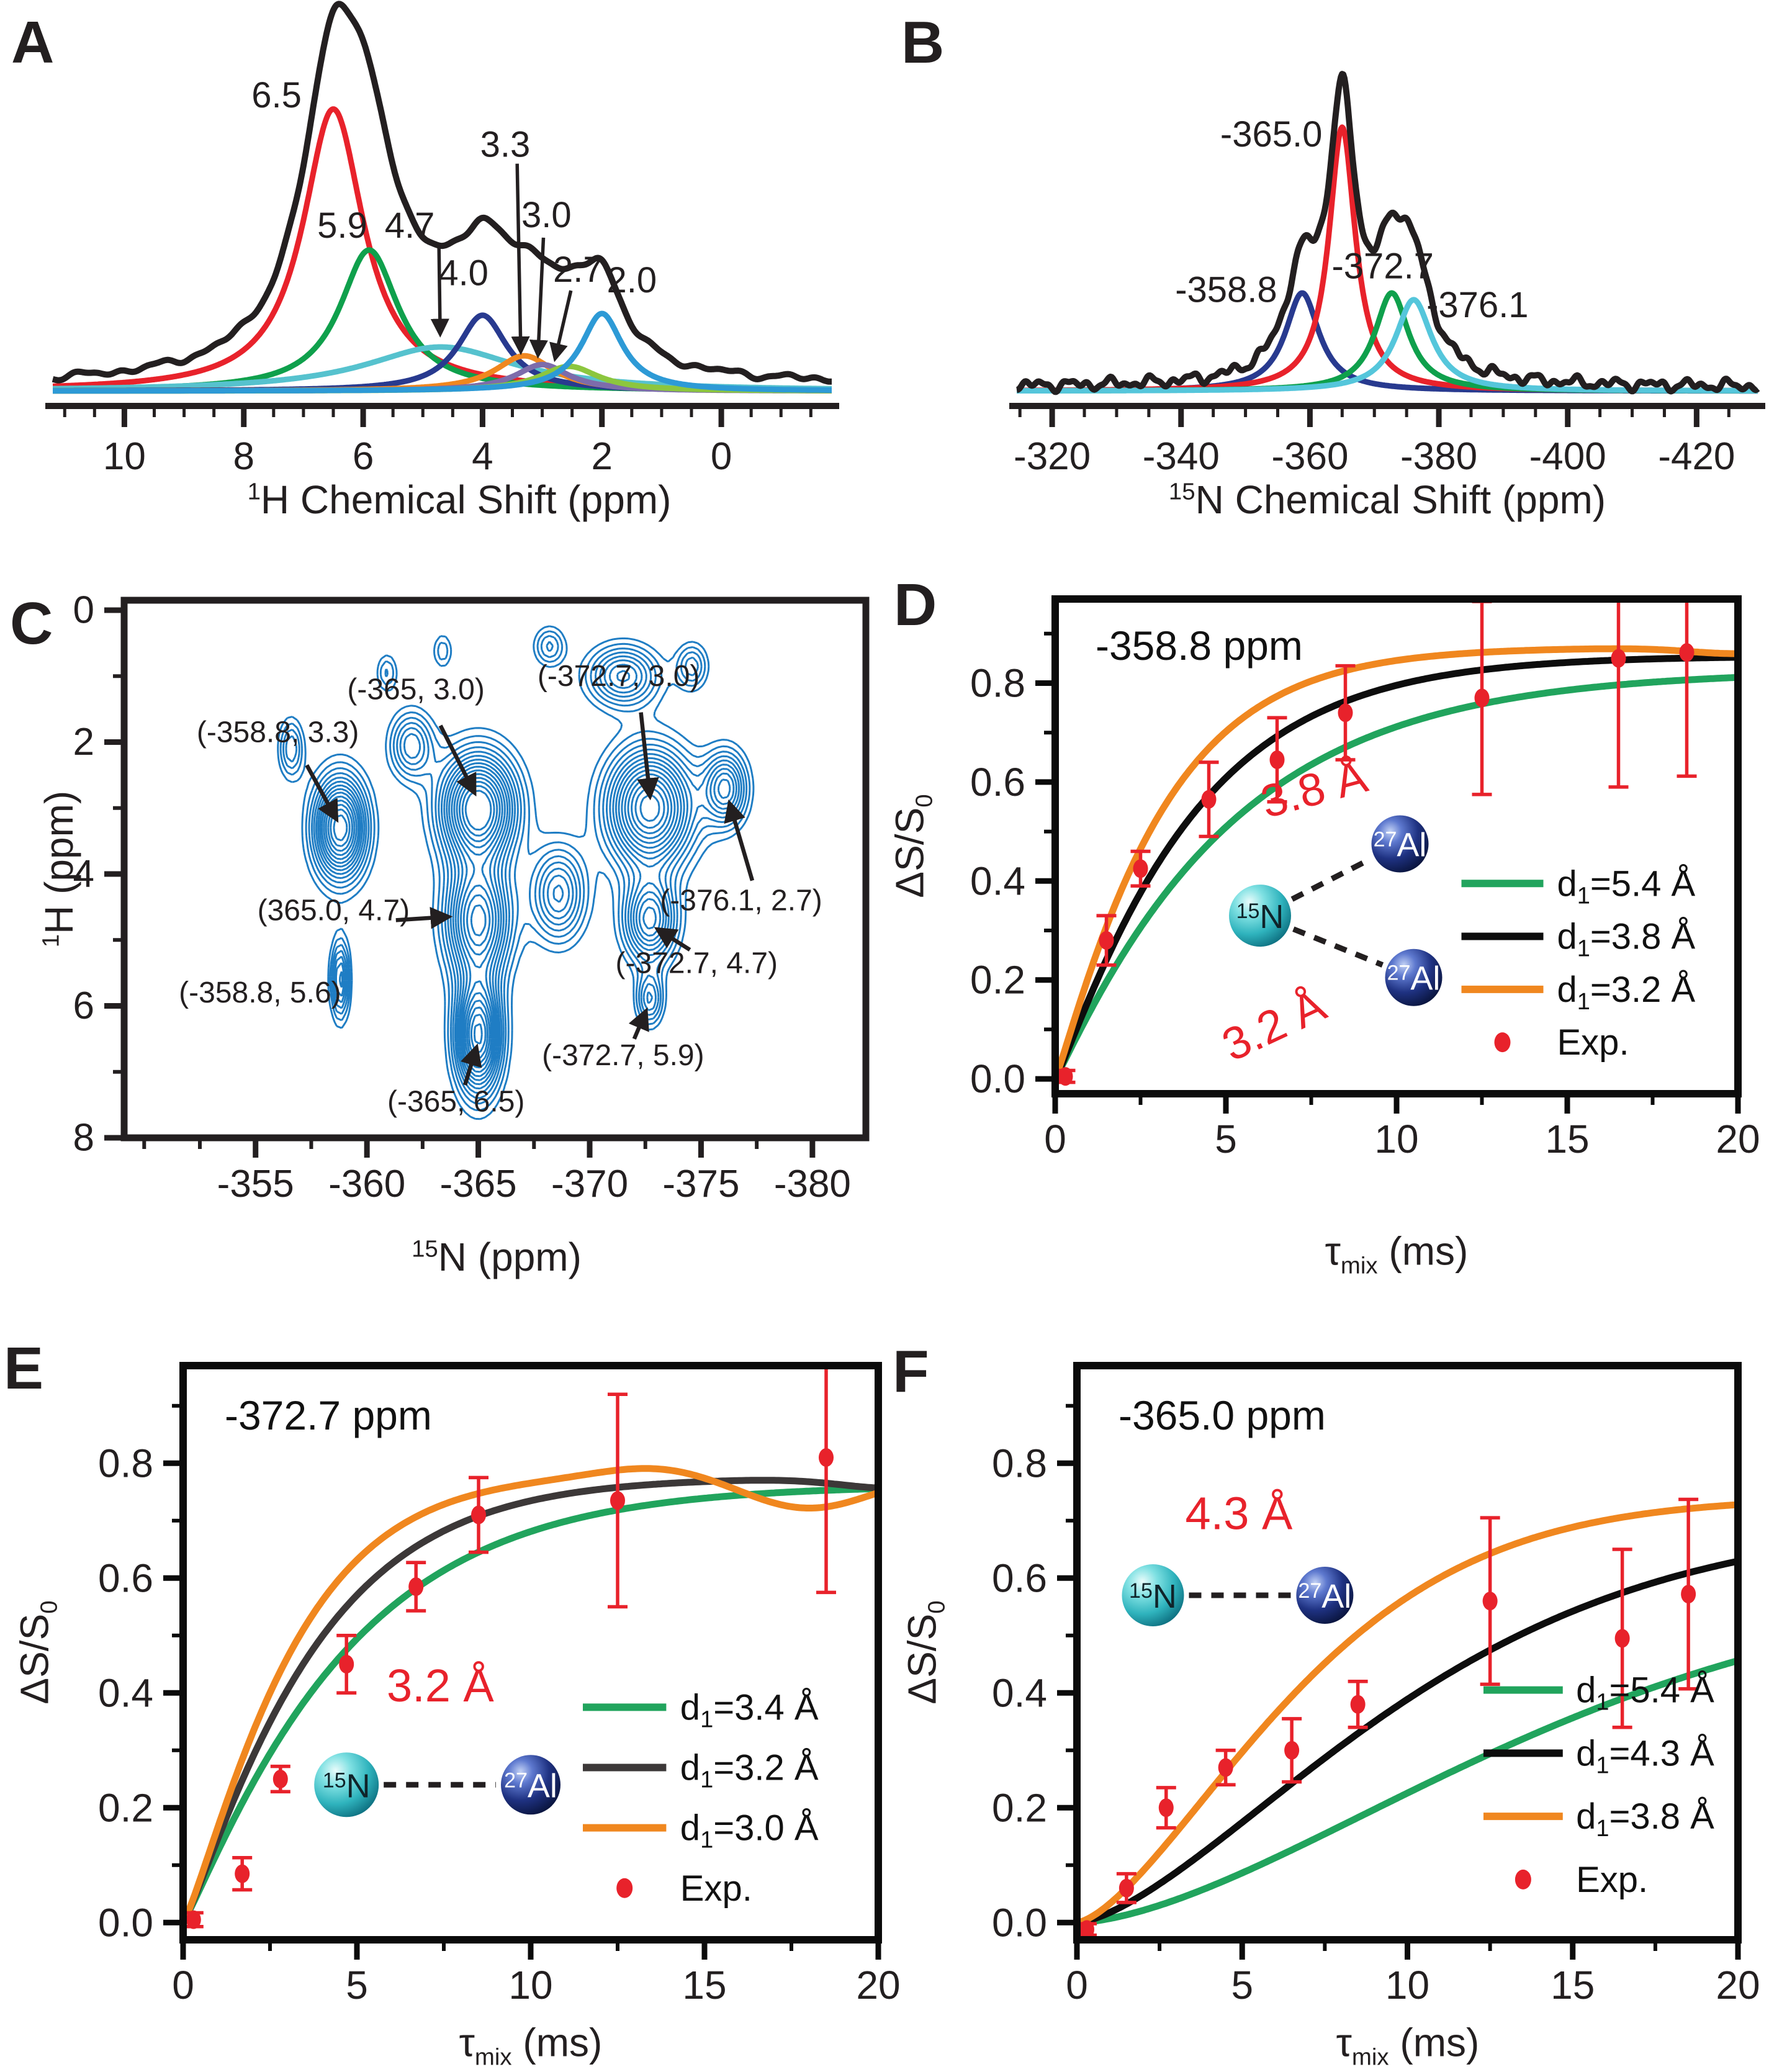  I want to click on panel-f-yaxis-label: ΔS/S0, so click(925, 1652).